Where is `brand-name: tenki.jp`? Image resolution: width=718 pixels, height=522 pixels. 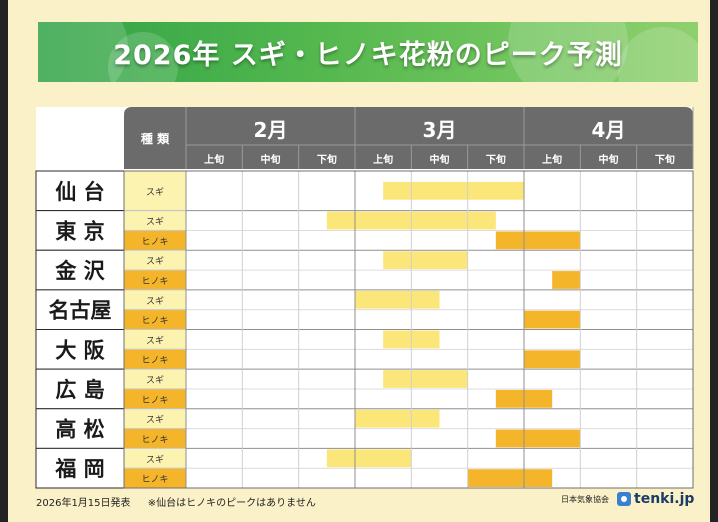 brand-name: tenki.jp is located at coordinates (664, 499).